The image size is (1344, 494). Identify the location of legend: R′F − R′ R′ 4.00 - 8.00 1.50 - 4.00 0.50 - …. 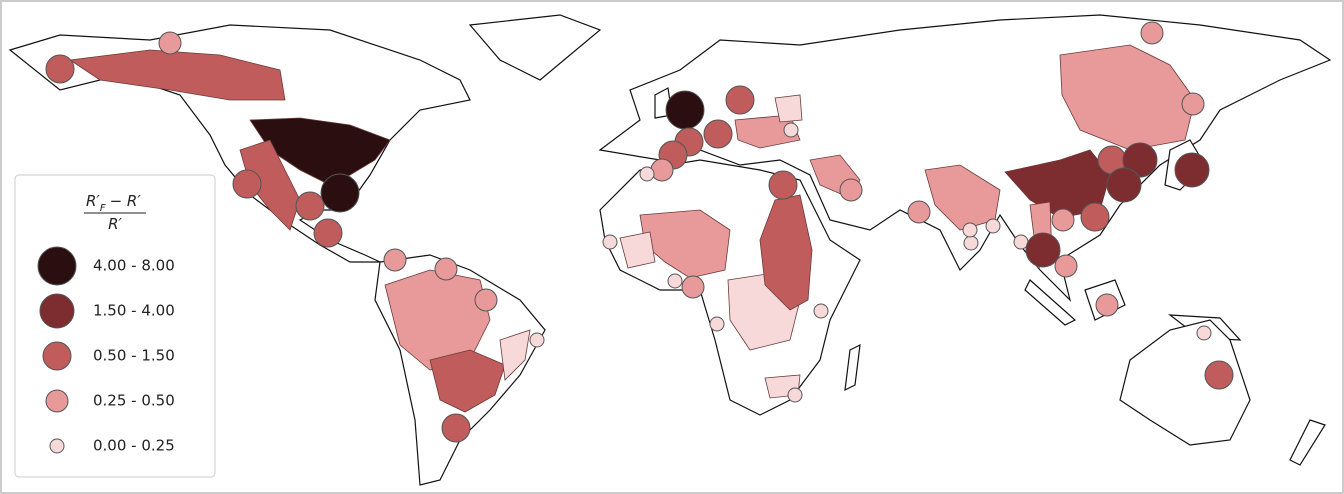
(115, 326).